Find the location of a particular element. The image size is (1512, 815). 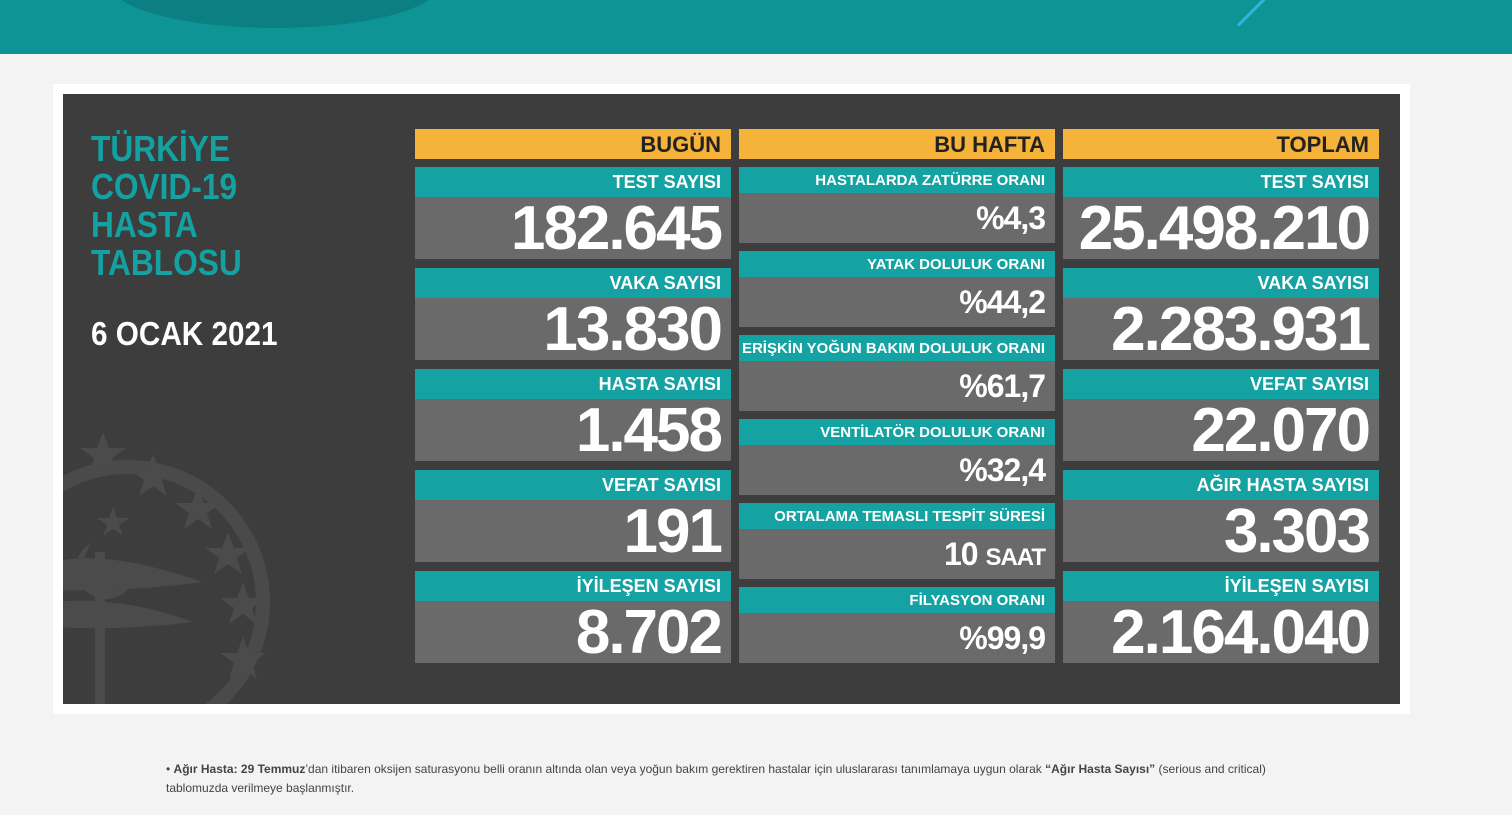

total-test-card: TEST SAYISI 25.498.210 is located at coordinates (1221, 214).